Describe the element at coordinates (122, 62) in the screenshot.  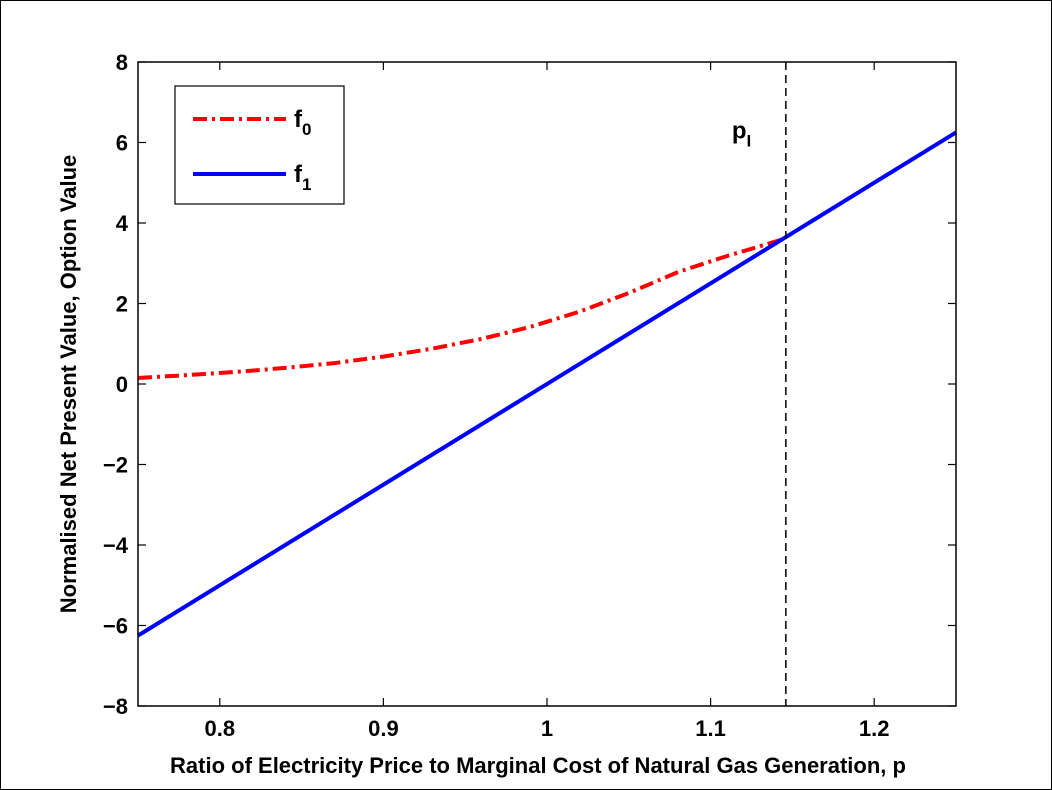
I see `y-tick-label: 8` at that location.